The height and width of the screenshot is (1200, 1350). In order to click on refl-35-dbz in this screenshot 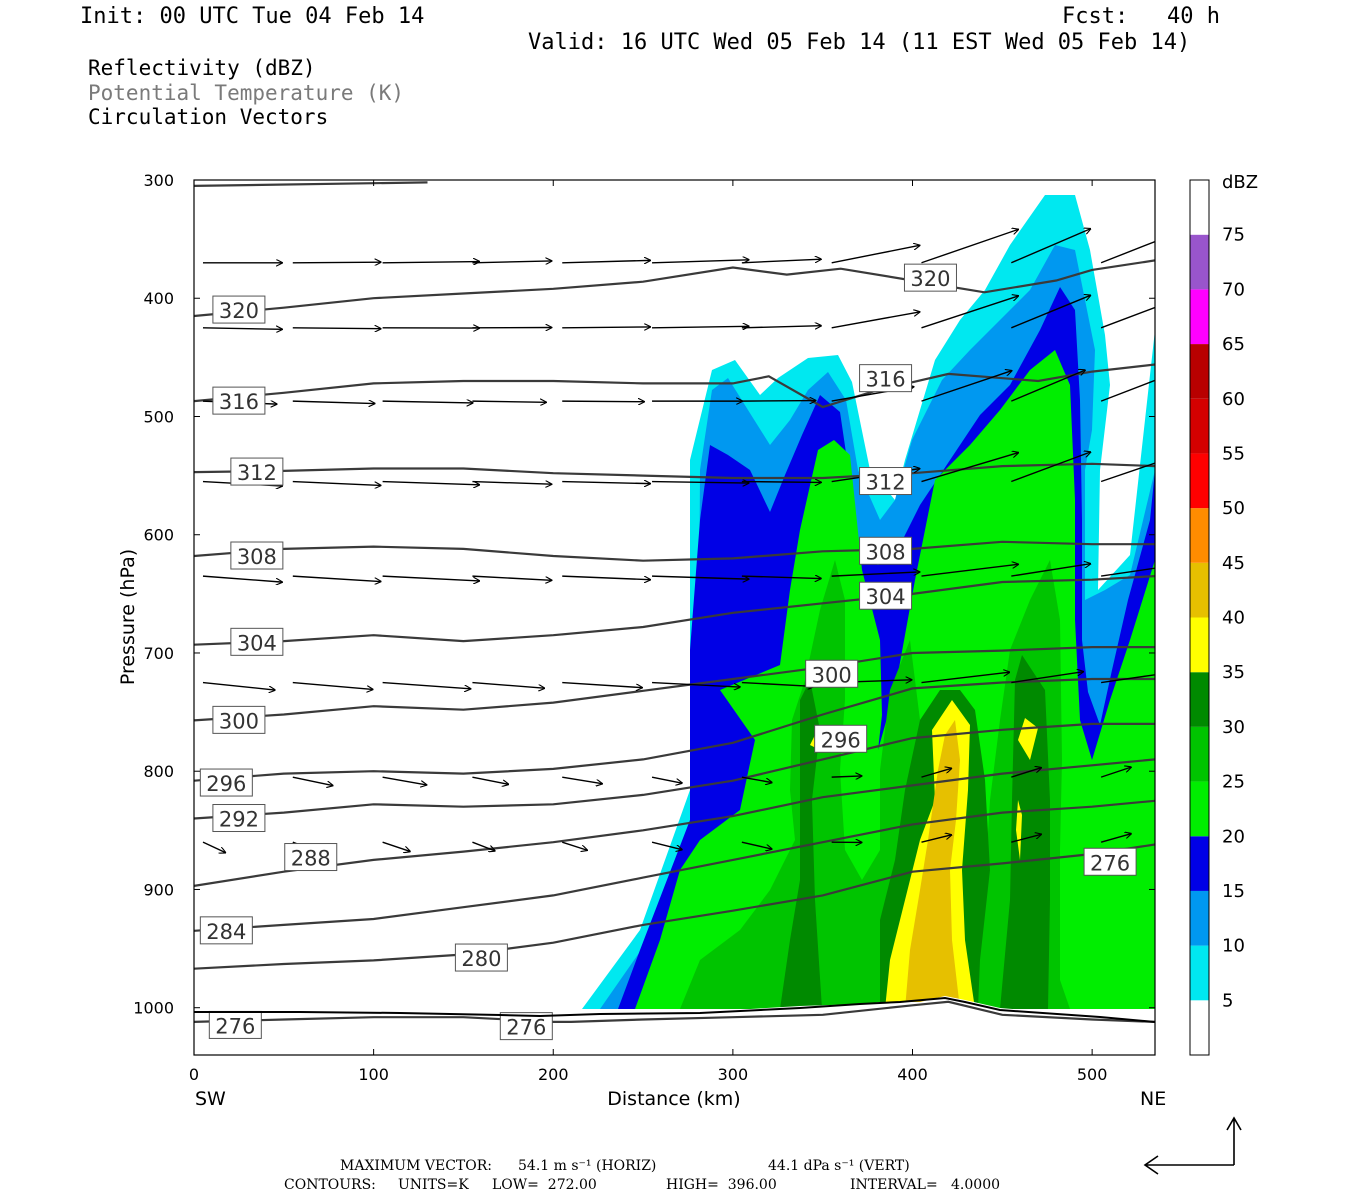, I will do `click(924, 854)`.